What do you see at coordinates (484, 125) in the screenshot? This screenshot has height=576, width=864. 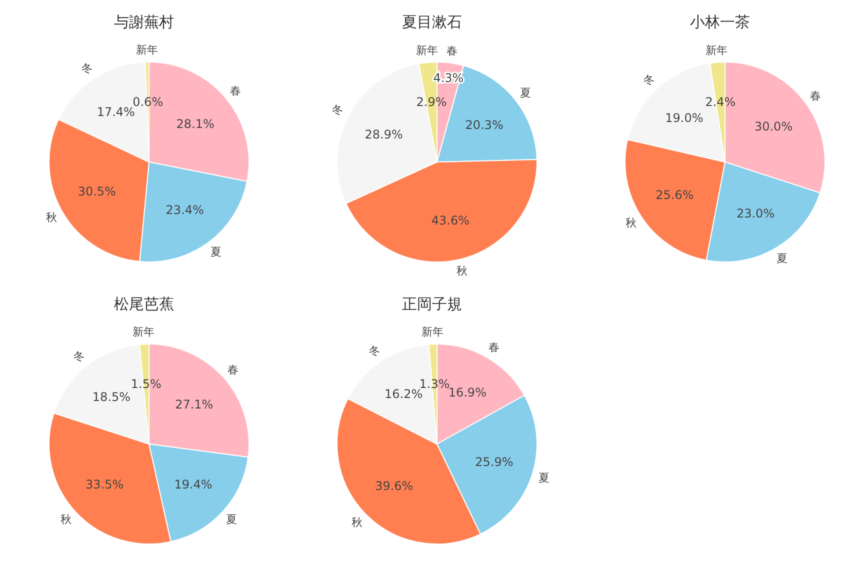 I see `data-label: 20.3%` at bounding box center [484, 125].